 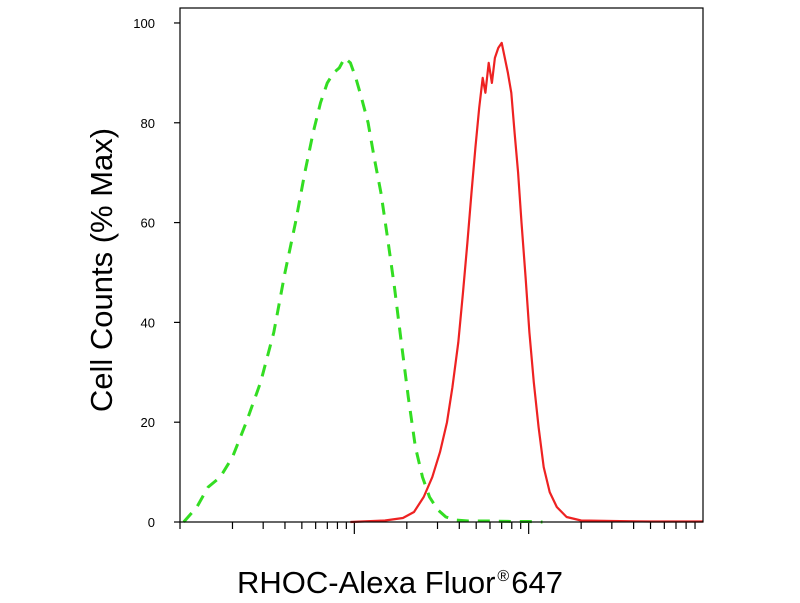 I want to click on y-tick-label: 0, so click(x=151, y=522).